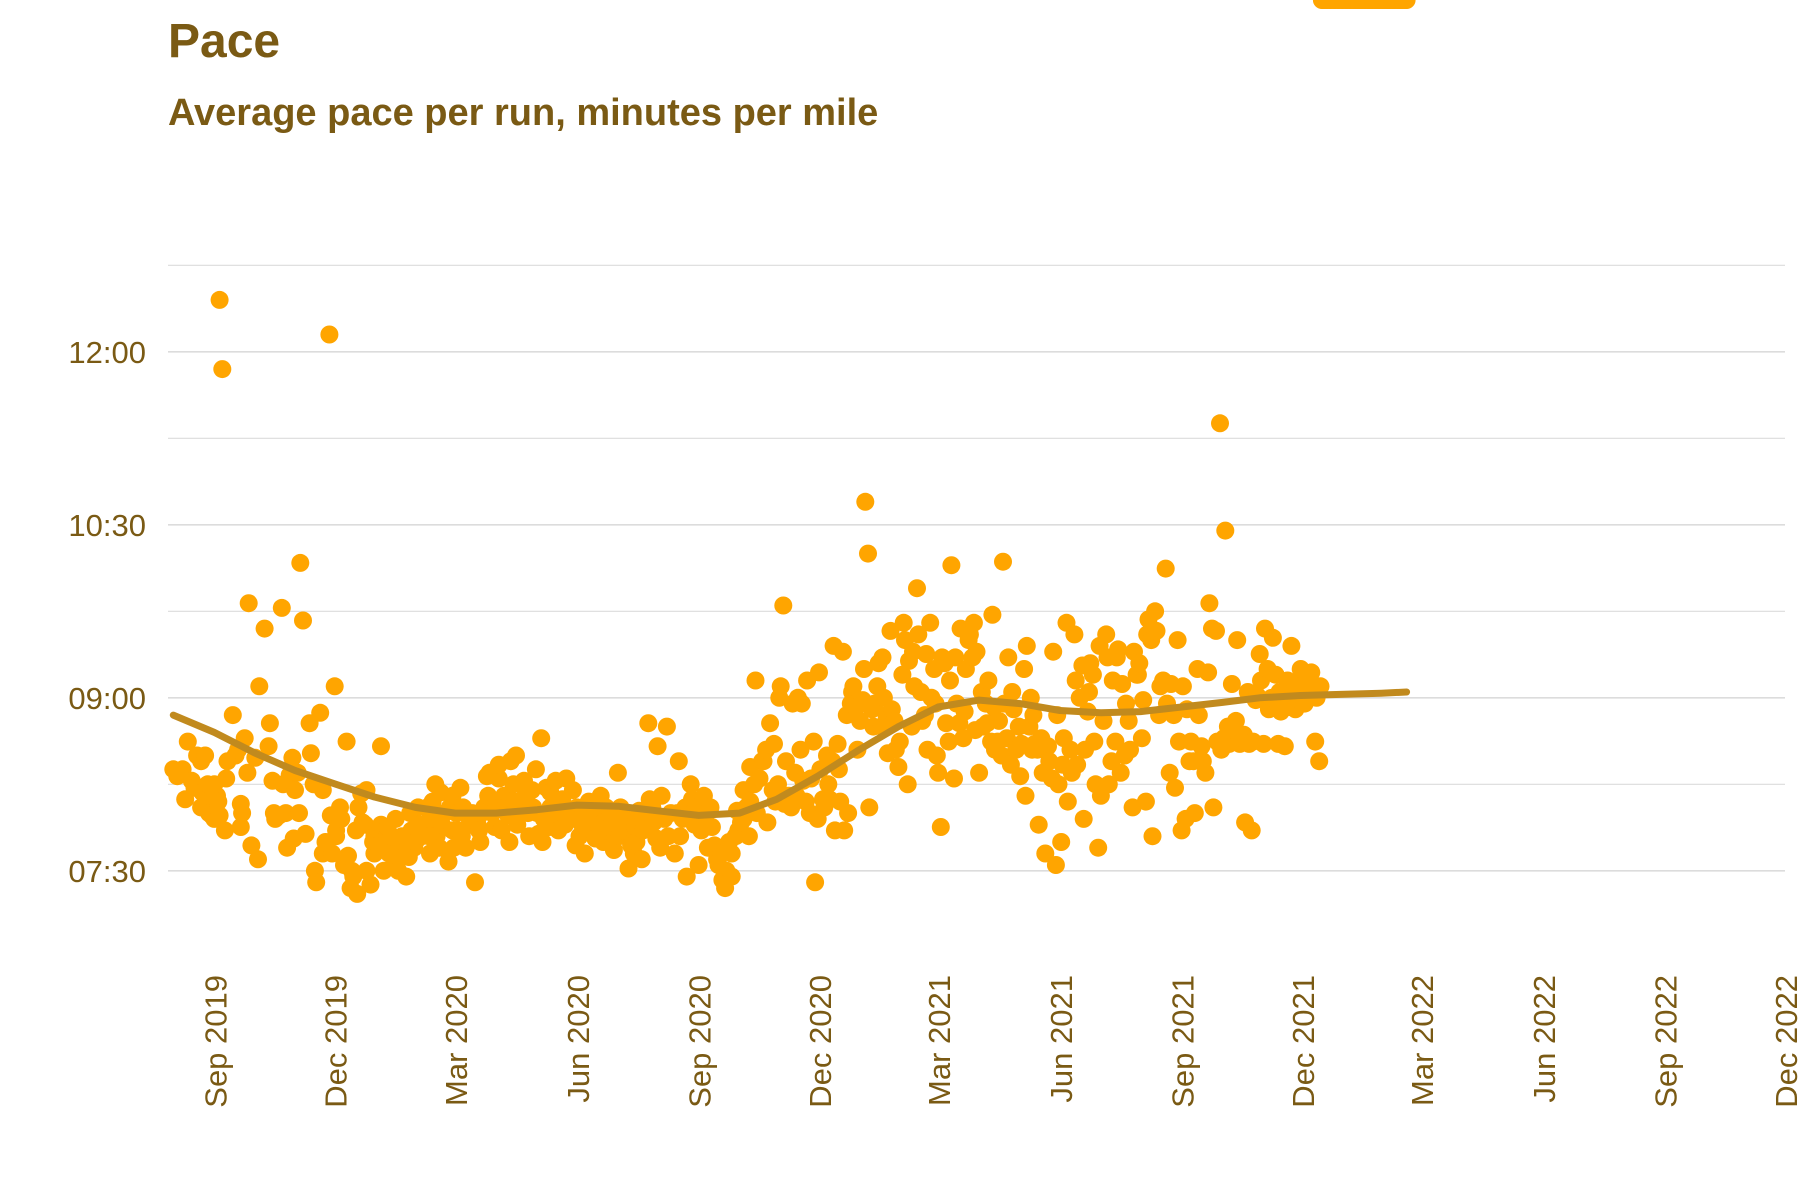 Image resolution: width=1800 pixels, height=1200 pixels. Describe the element at coordinates (1061, 1039) in the screenshot. I see `x-tick-label: Jun 2021` at that location.